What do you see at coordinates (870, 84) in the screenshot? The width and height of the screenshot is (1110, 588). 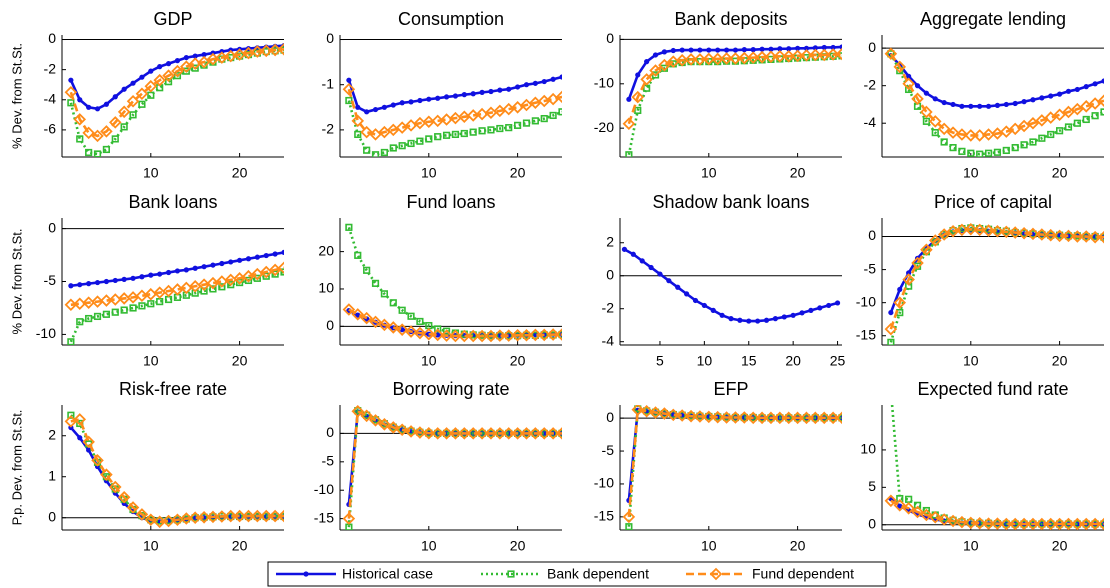 I see `y-tick-label: -2` at bounding box center [870, 84].